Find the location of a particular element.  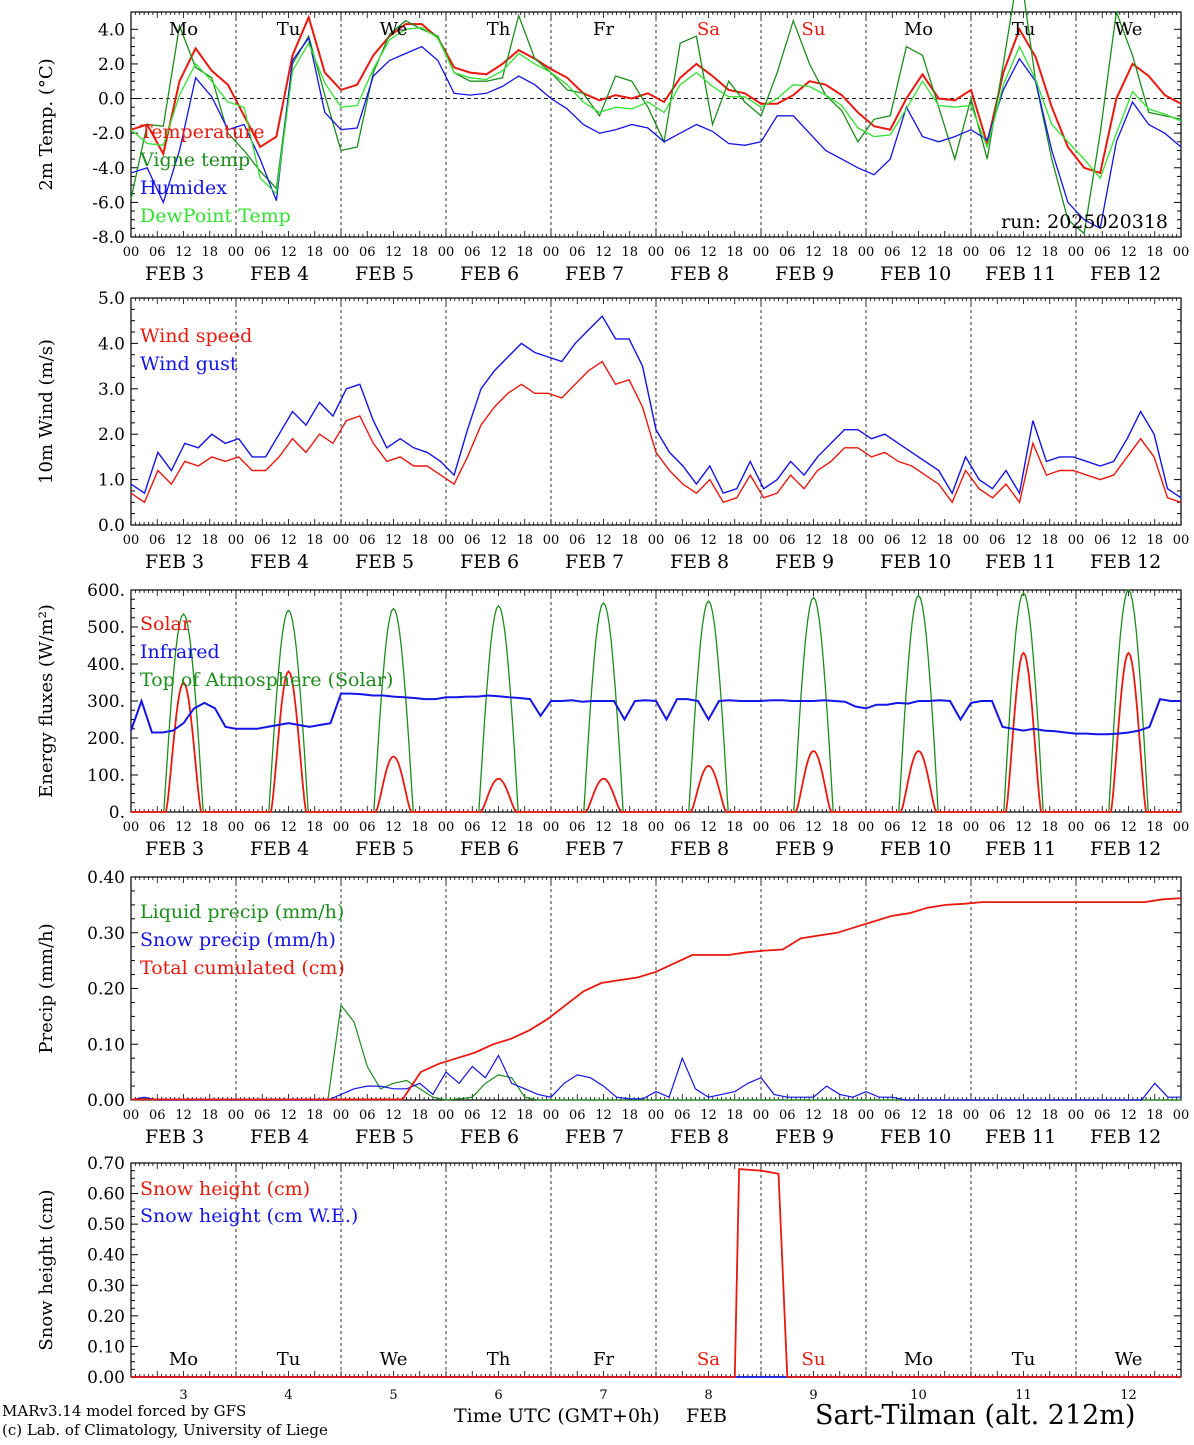

series-line-solar is located at coordinates (656, 732).